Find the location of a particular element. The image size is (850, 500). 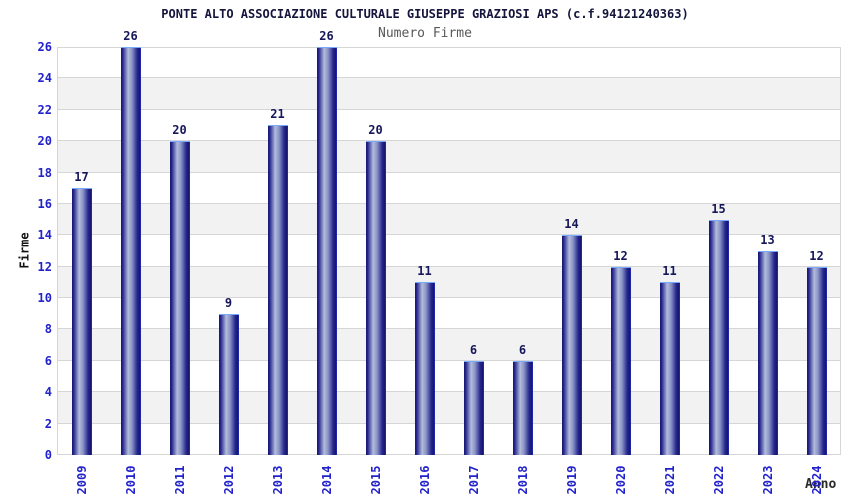

x-tick-label: 2017 is located at coordinates (473, 480).